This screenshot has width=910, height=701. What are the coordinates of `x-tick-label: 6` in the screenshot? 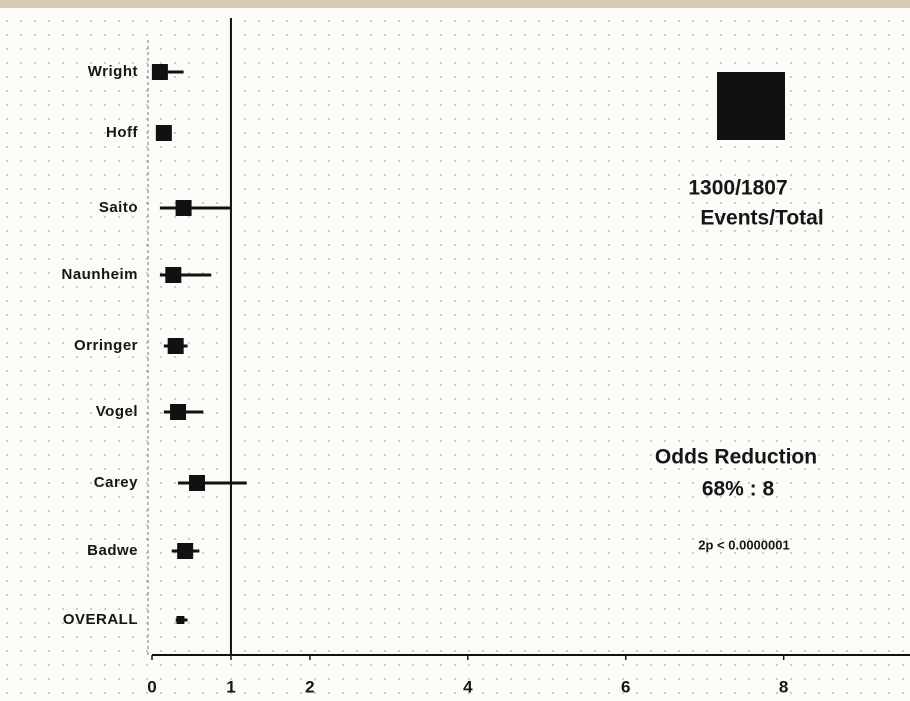 It's located at (625, 686).